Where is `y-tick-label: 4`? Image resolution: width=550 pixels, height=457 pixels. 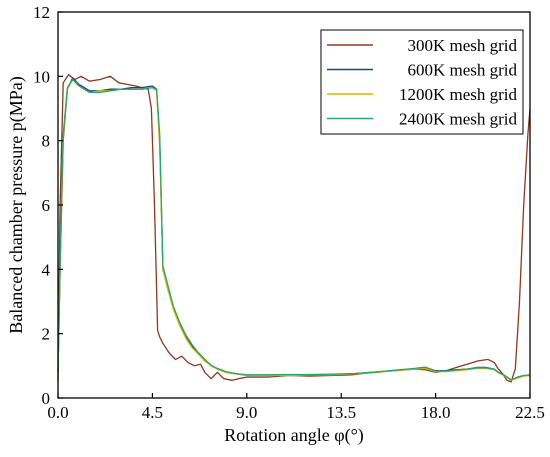 y-tick-label: 4 is located at coordinates (46, 269).